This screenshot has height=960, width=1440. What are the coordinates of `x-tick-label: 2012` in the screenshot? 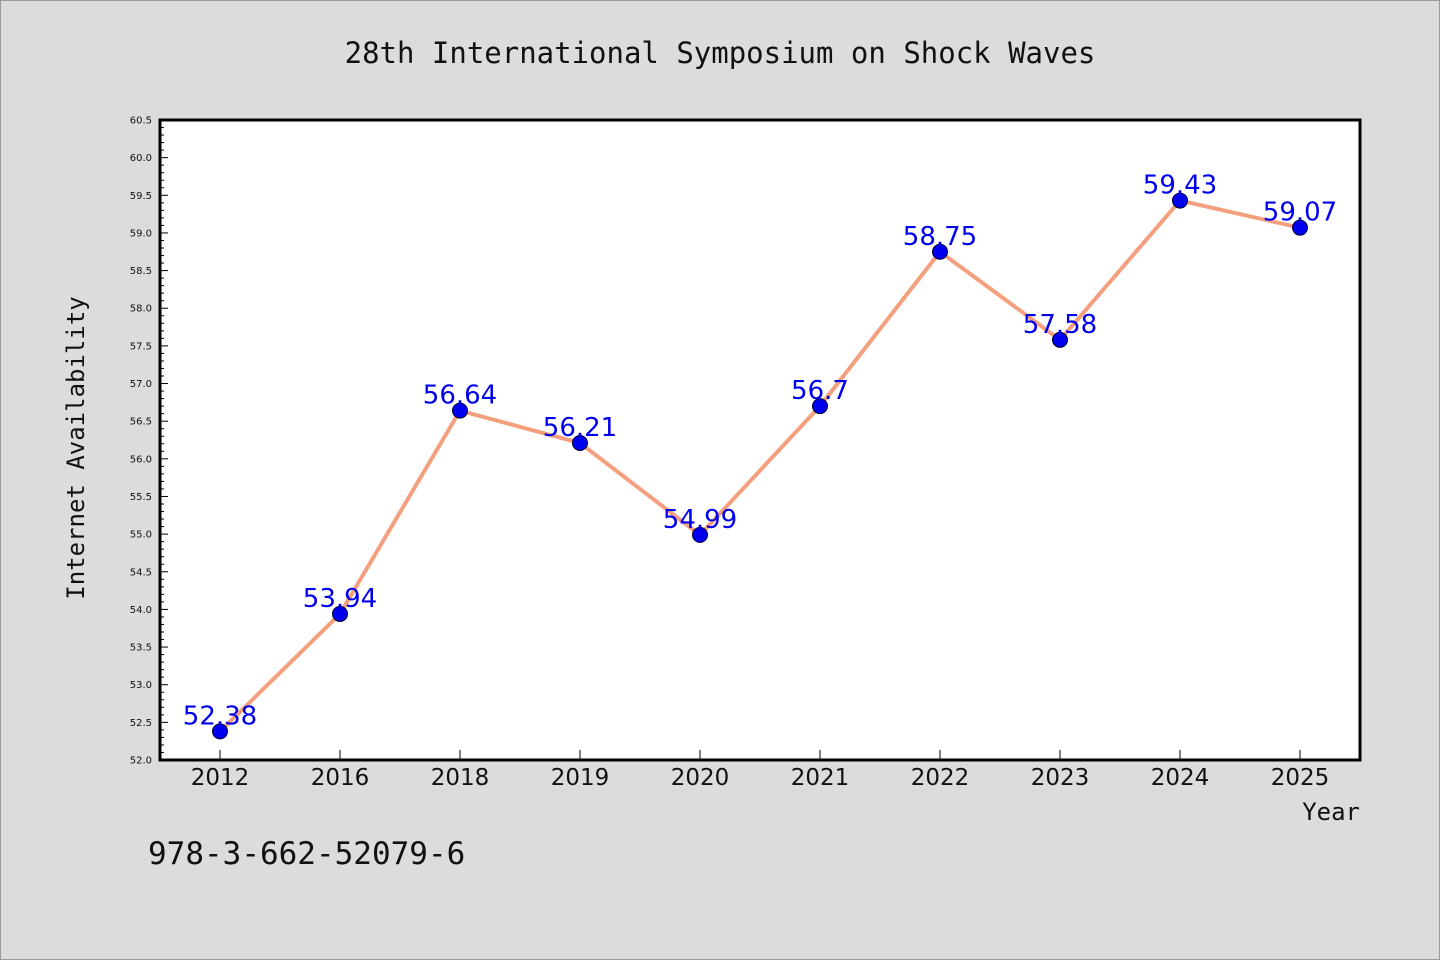 It's located at (220, 778).